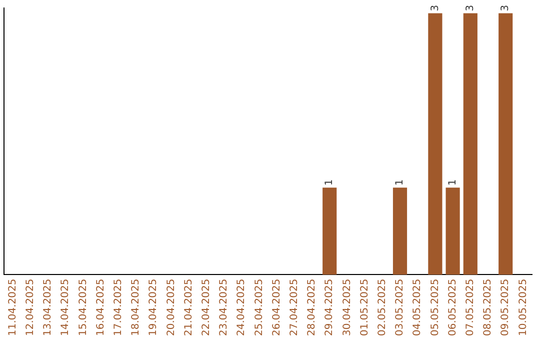 The width and height of the screenshot is (540, 340). Describe the element at coordinates (118, 307) in the screenshot. I see `x-tick-label: 17.04.2025` at that location.